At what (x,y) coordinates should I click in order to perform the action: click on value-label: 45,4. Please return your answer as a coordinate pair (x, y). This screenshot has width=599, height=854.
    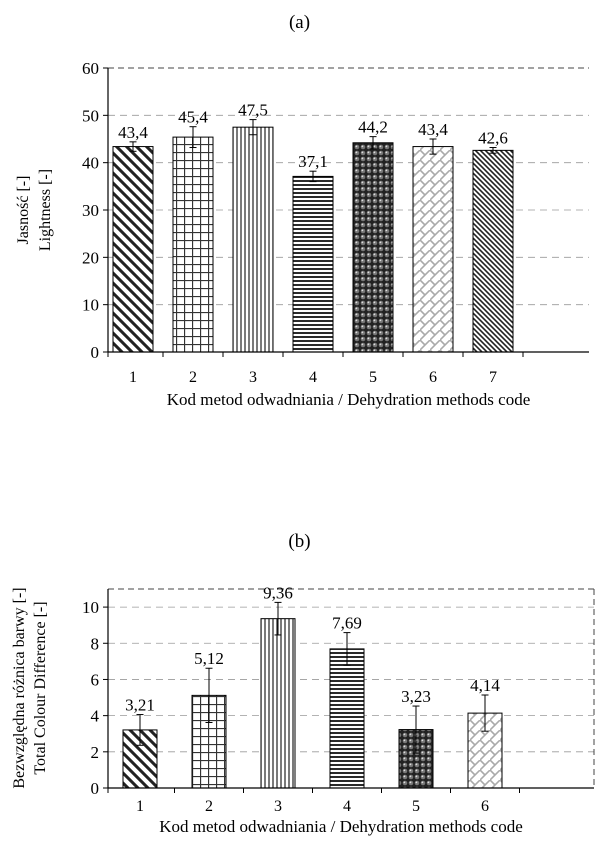
    Looking at the image, I should click on (193, 117).